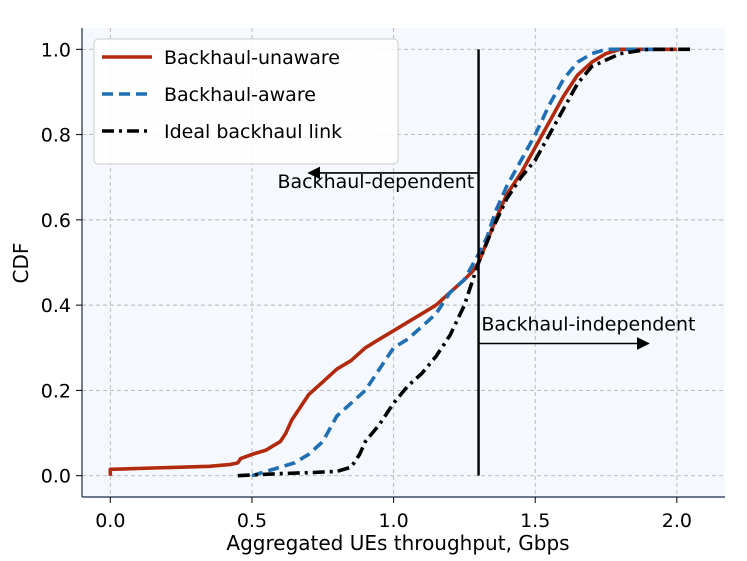  What do you see at coordinates (393, 521) in the screenshot?
I see `x-tick-label: 1.0` at bounding box center [393, 521].